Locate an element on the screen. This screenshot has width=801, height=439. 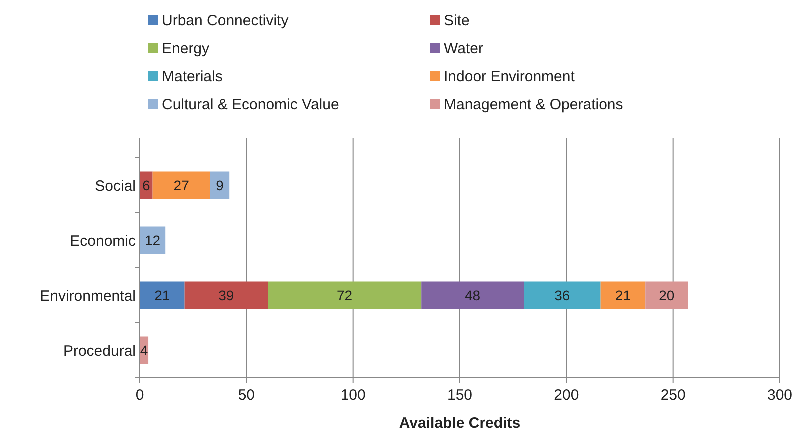
data-label: 39 is located at coordinates (226, 295).